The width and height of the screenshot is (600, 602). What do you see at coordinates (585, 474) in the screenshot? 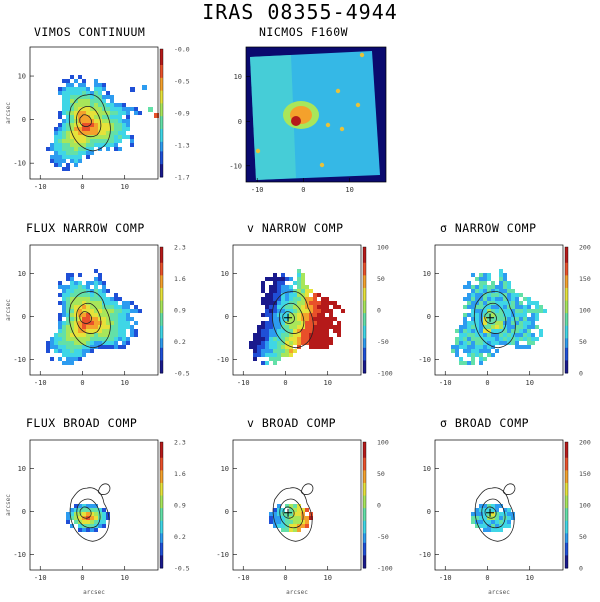
I see `colorbar-tick-label: 150` at bounding box center [585, 474].